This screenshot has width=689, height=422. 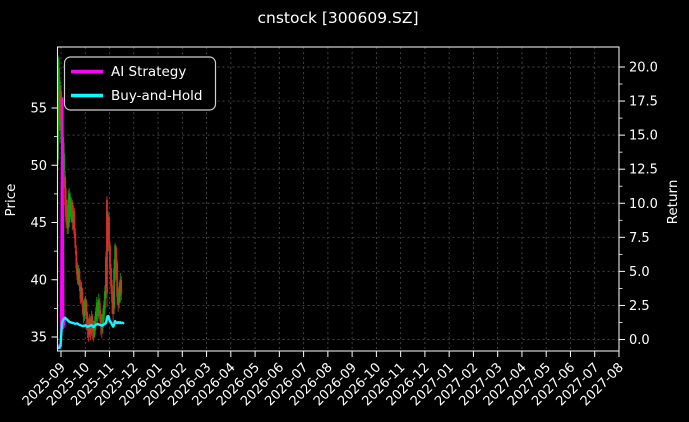 I want to click on right-axis-tick-label: 15.0, so click(x=643, y=136).